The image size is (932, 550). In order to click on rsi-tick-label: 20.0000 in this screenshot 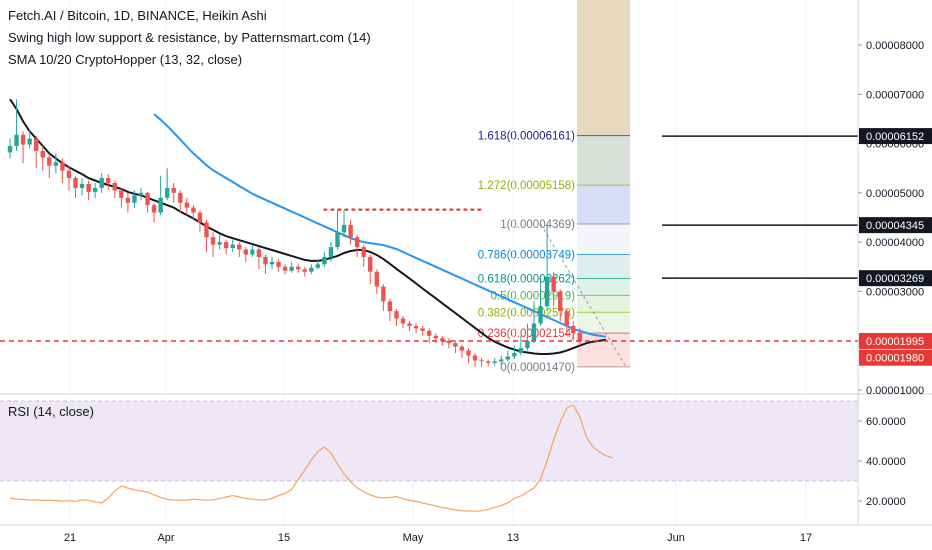, I will do `click(886, 502)`.